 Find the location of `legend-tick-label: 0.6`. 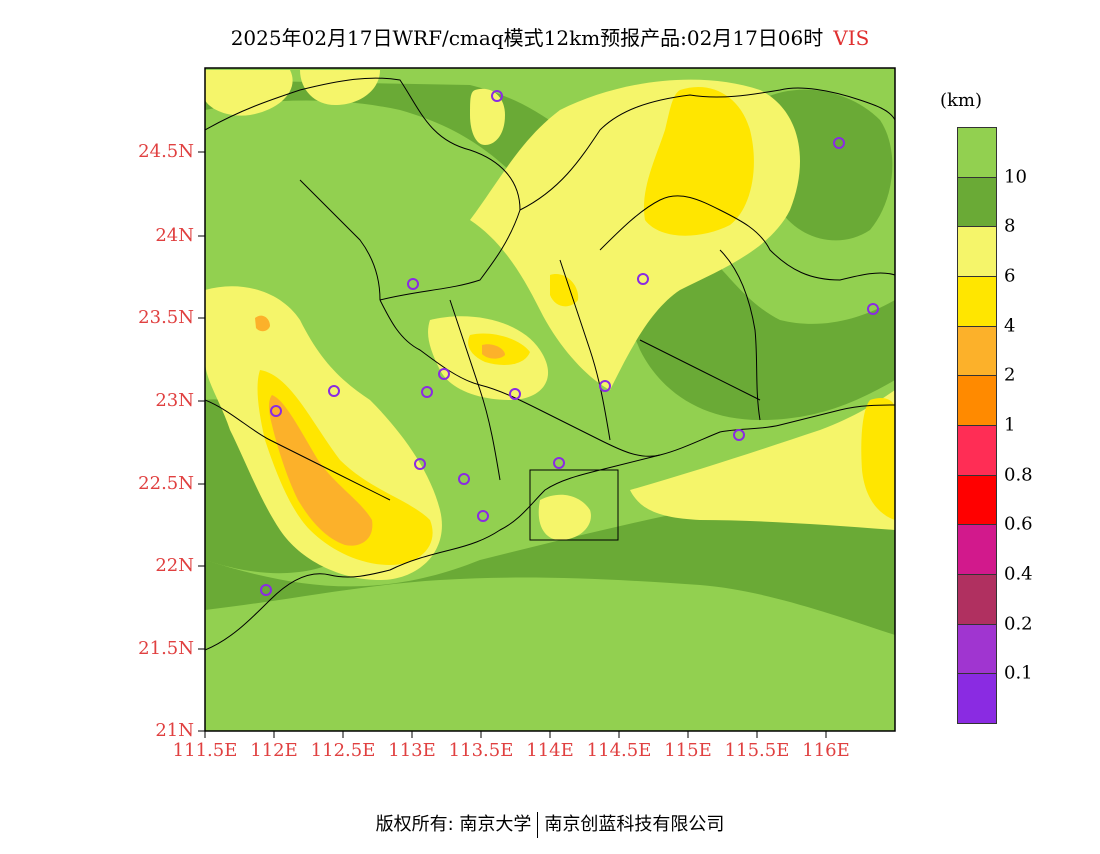

legend-tick-label: 0.6 is located at coordinates (1018, 524).